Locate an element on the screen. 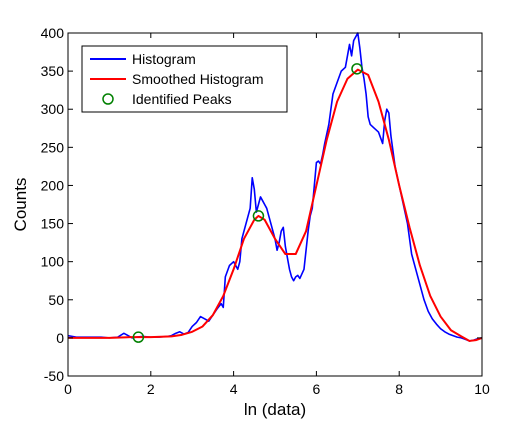  y-tick-label: 200 is located at coordinates (53, 185).